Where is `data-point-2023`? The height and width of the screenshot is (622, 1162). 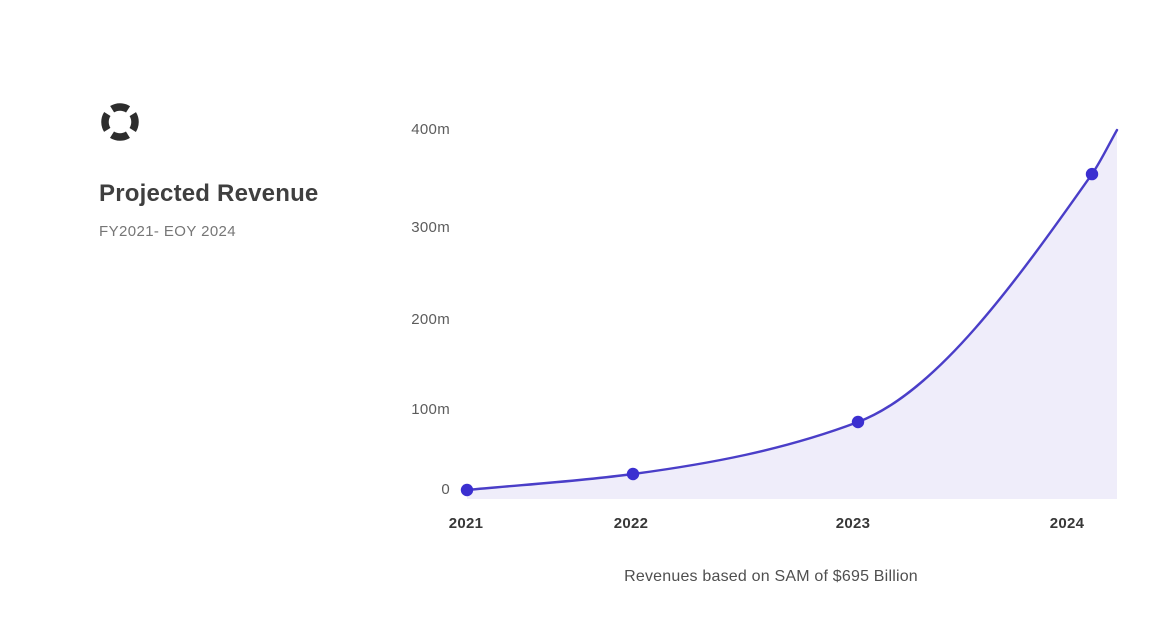 data-point-2023 is located at coordinates (858, 422).